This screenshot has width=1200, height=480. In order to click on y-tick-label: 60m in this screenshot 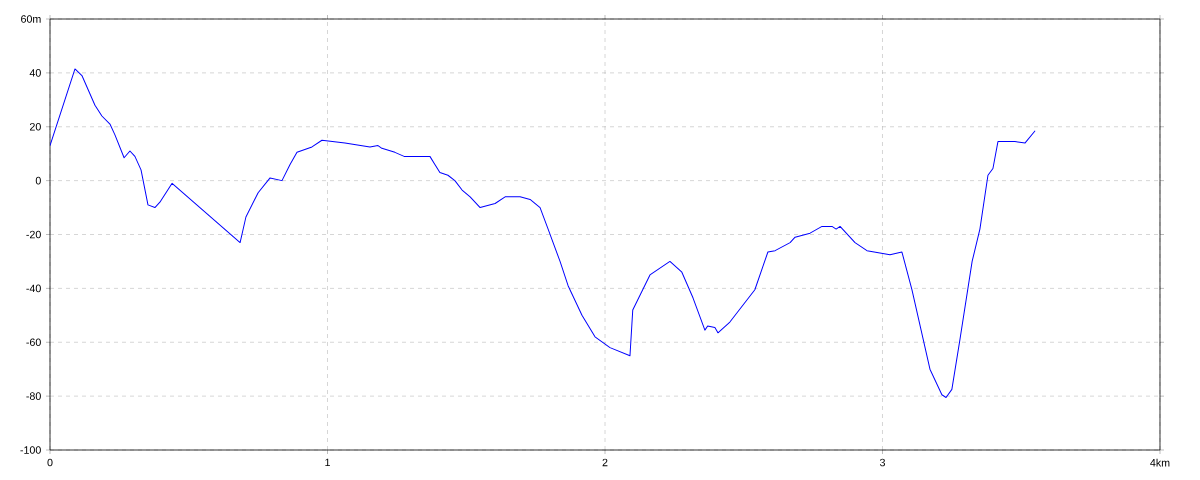, I will do `click(31, 19)`.